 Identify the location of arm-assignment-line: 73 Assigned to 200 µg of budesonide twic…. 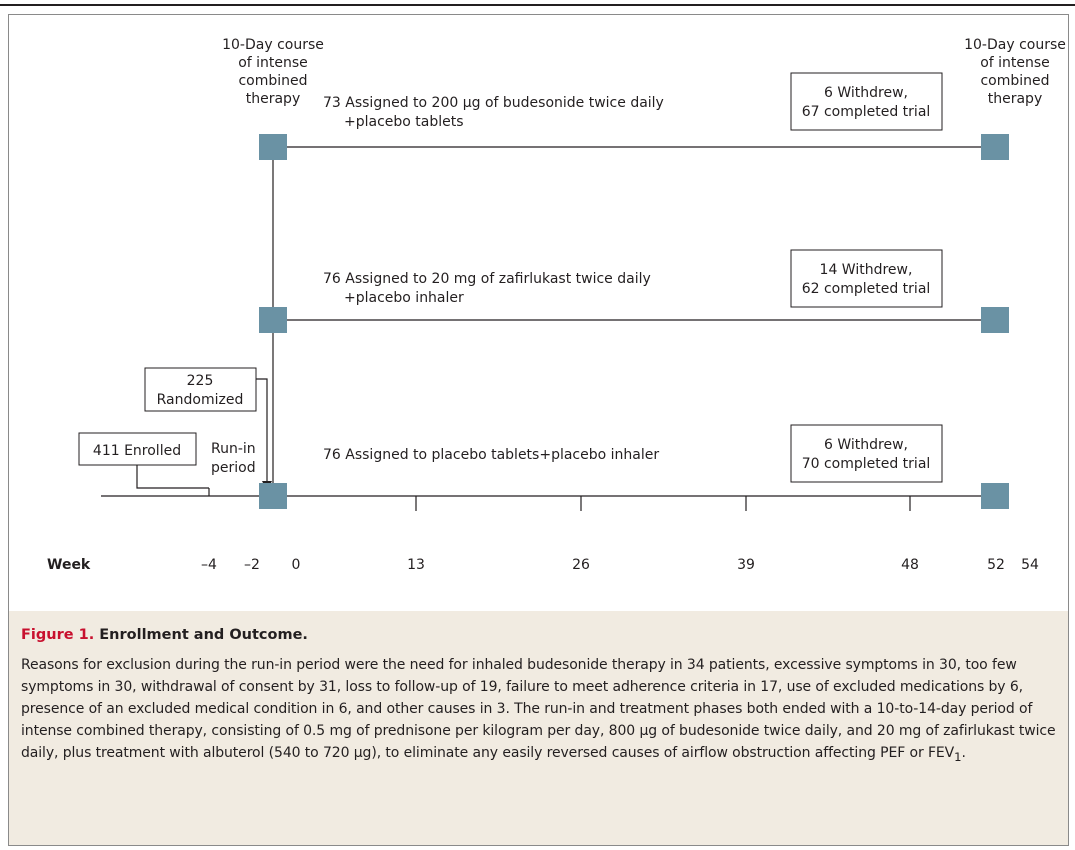
(493, 103).